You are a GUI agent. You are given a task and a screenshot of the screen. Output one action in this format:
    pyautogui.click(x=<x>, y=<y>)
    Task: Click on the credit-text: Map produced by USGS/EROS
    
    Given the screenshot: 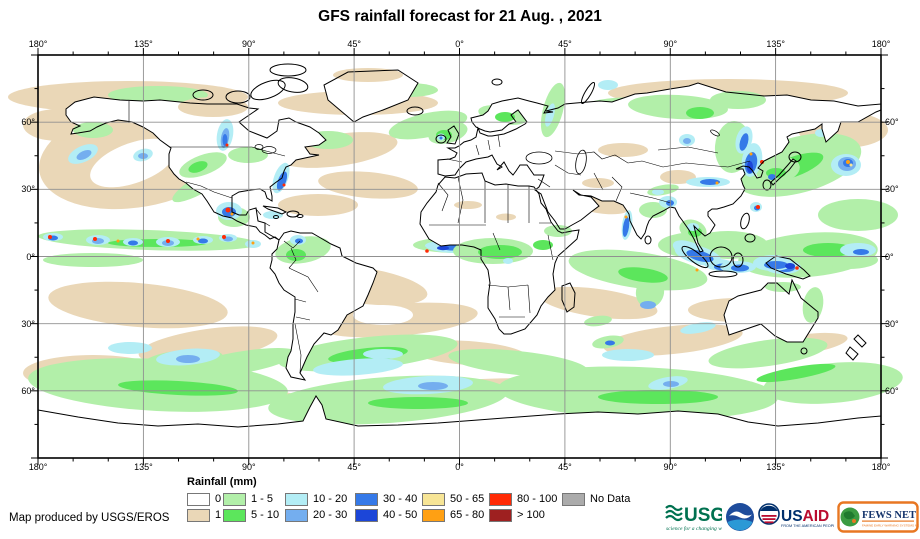 What is the action you would take?
    pyautogui.click(x=89, y=518)
    